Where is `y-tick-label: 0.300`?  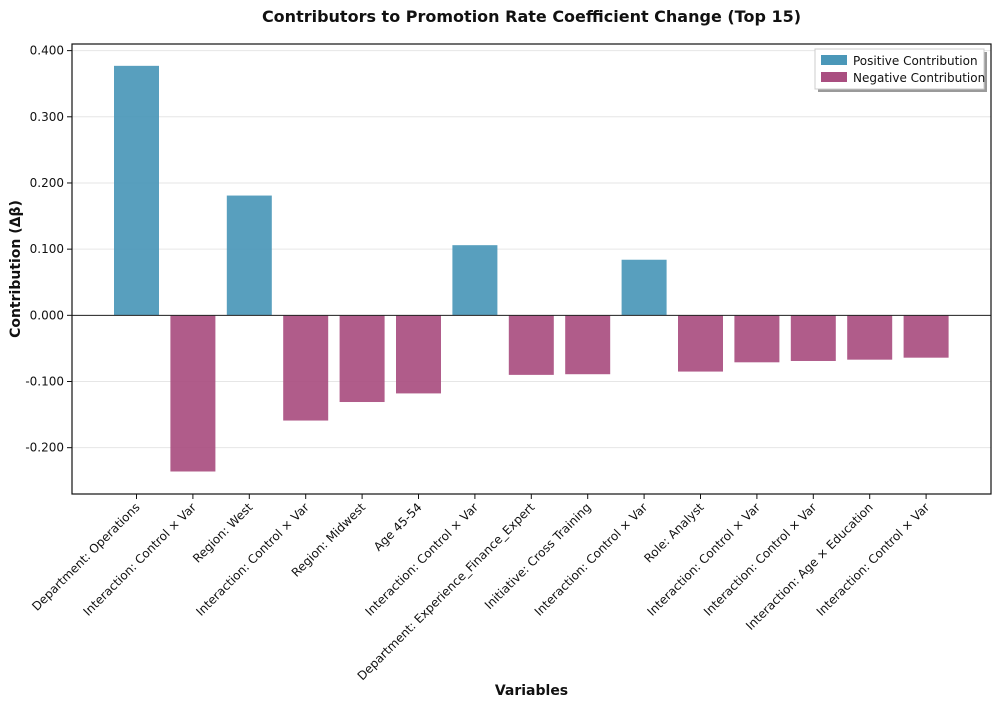
y-tick-label: 0.300 is located at coordinates (47, 117).